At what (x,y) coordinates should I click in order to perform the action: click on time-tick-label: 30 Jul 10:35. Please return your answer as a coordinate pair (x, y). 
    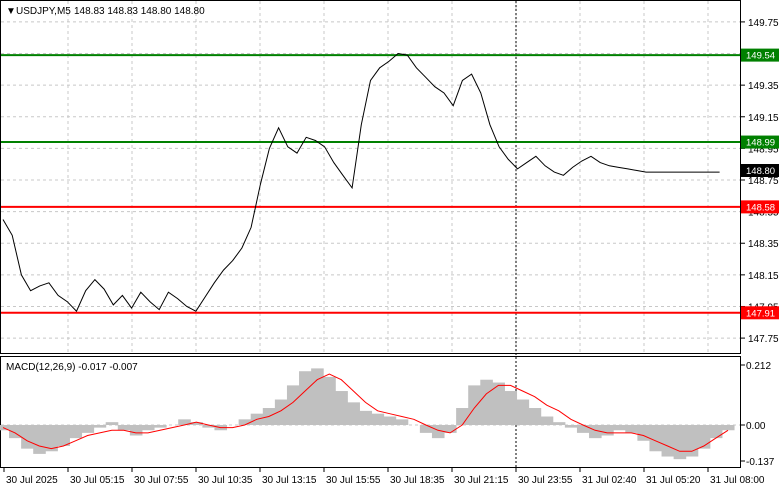
    Looking at the image, I should click on (225, 480).